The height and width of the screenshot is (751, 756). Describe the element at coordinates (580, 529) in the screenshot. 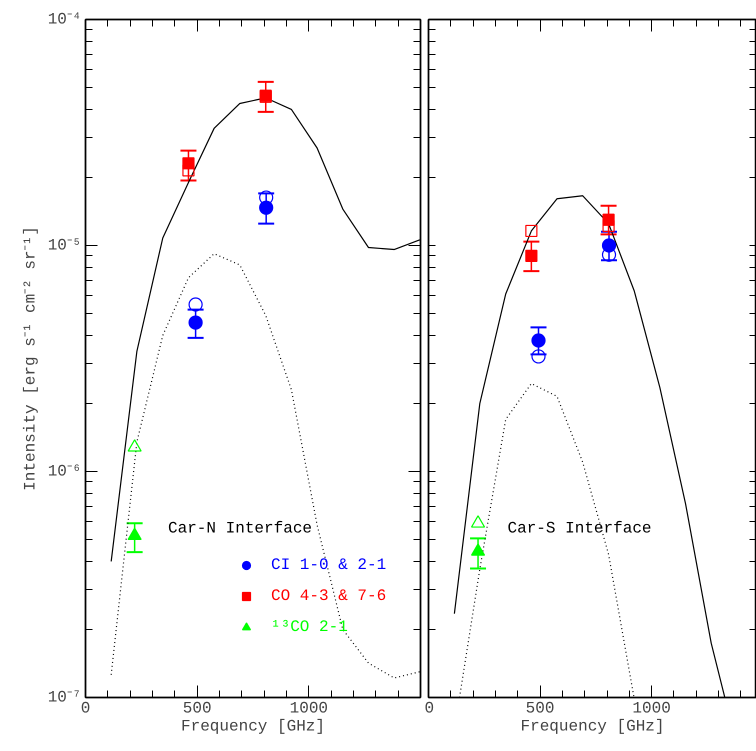

I see `annotation: Car-S Interface` at that location.